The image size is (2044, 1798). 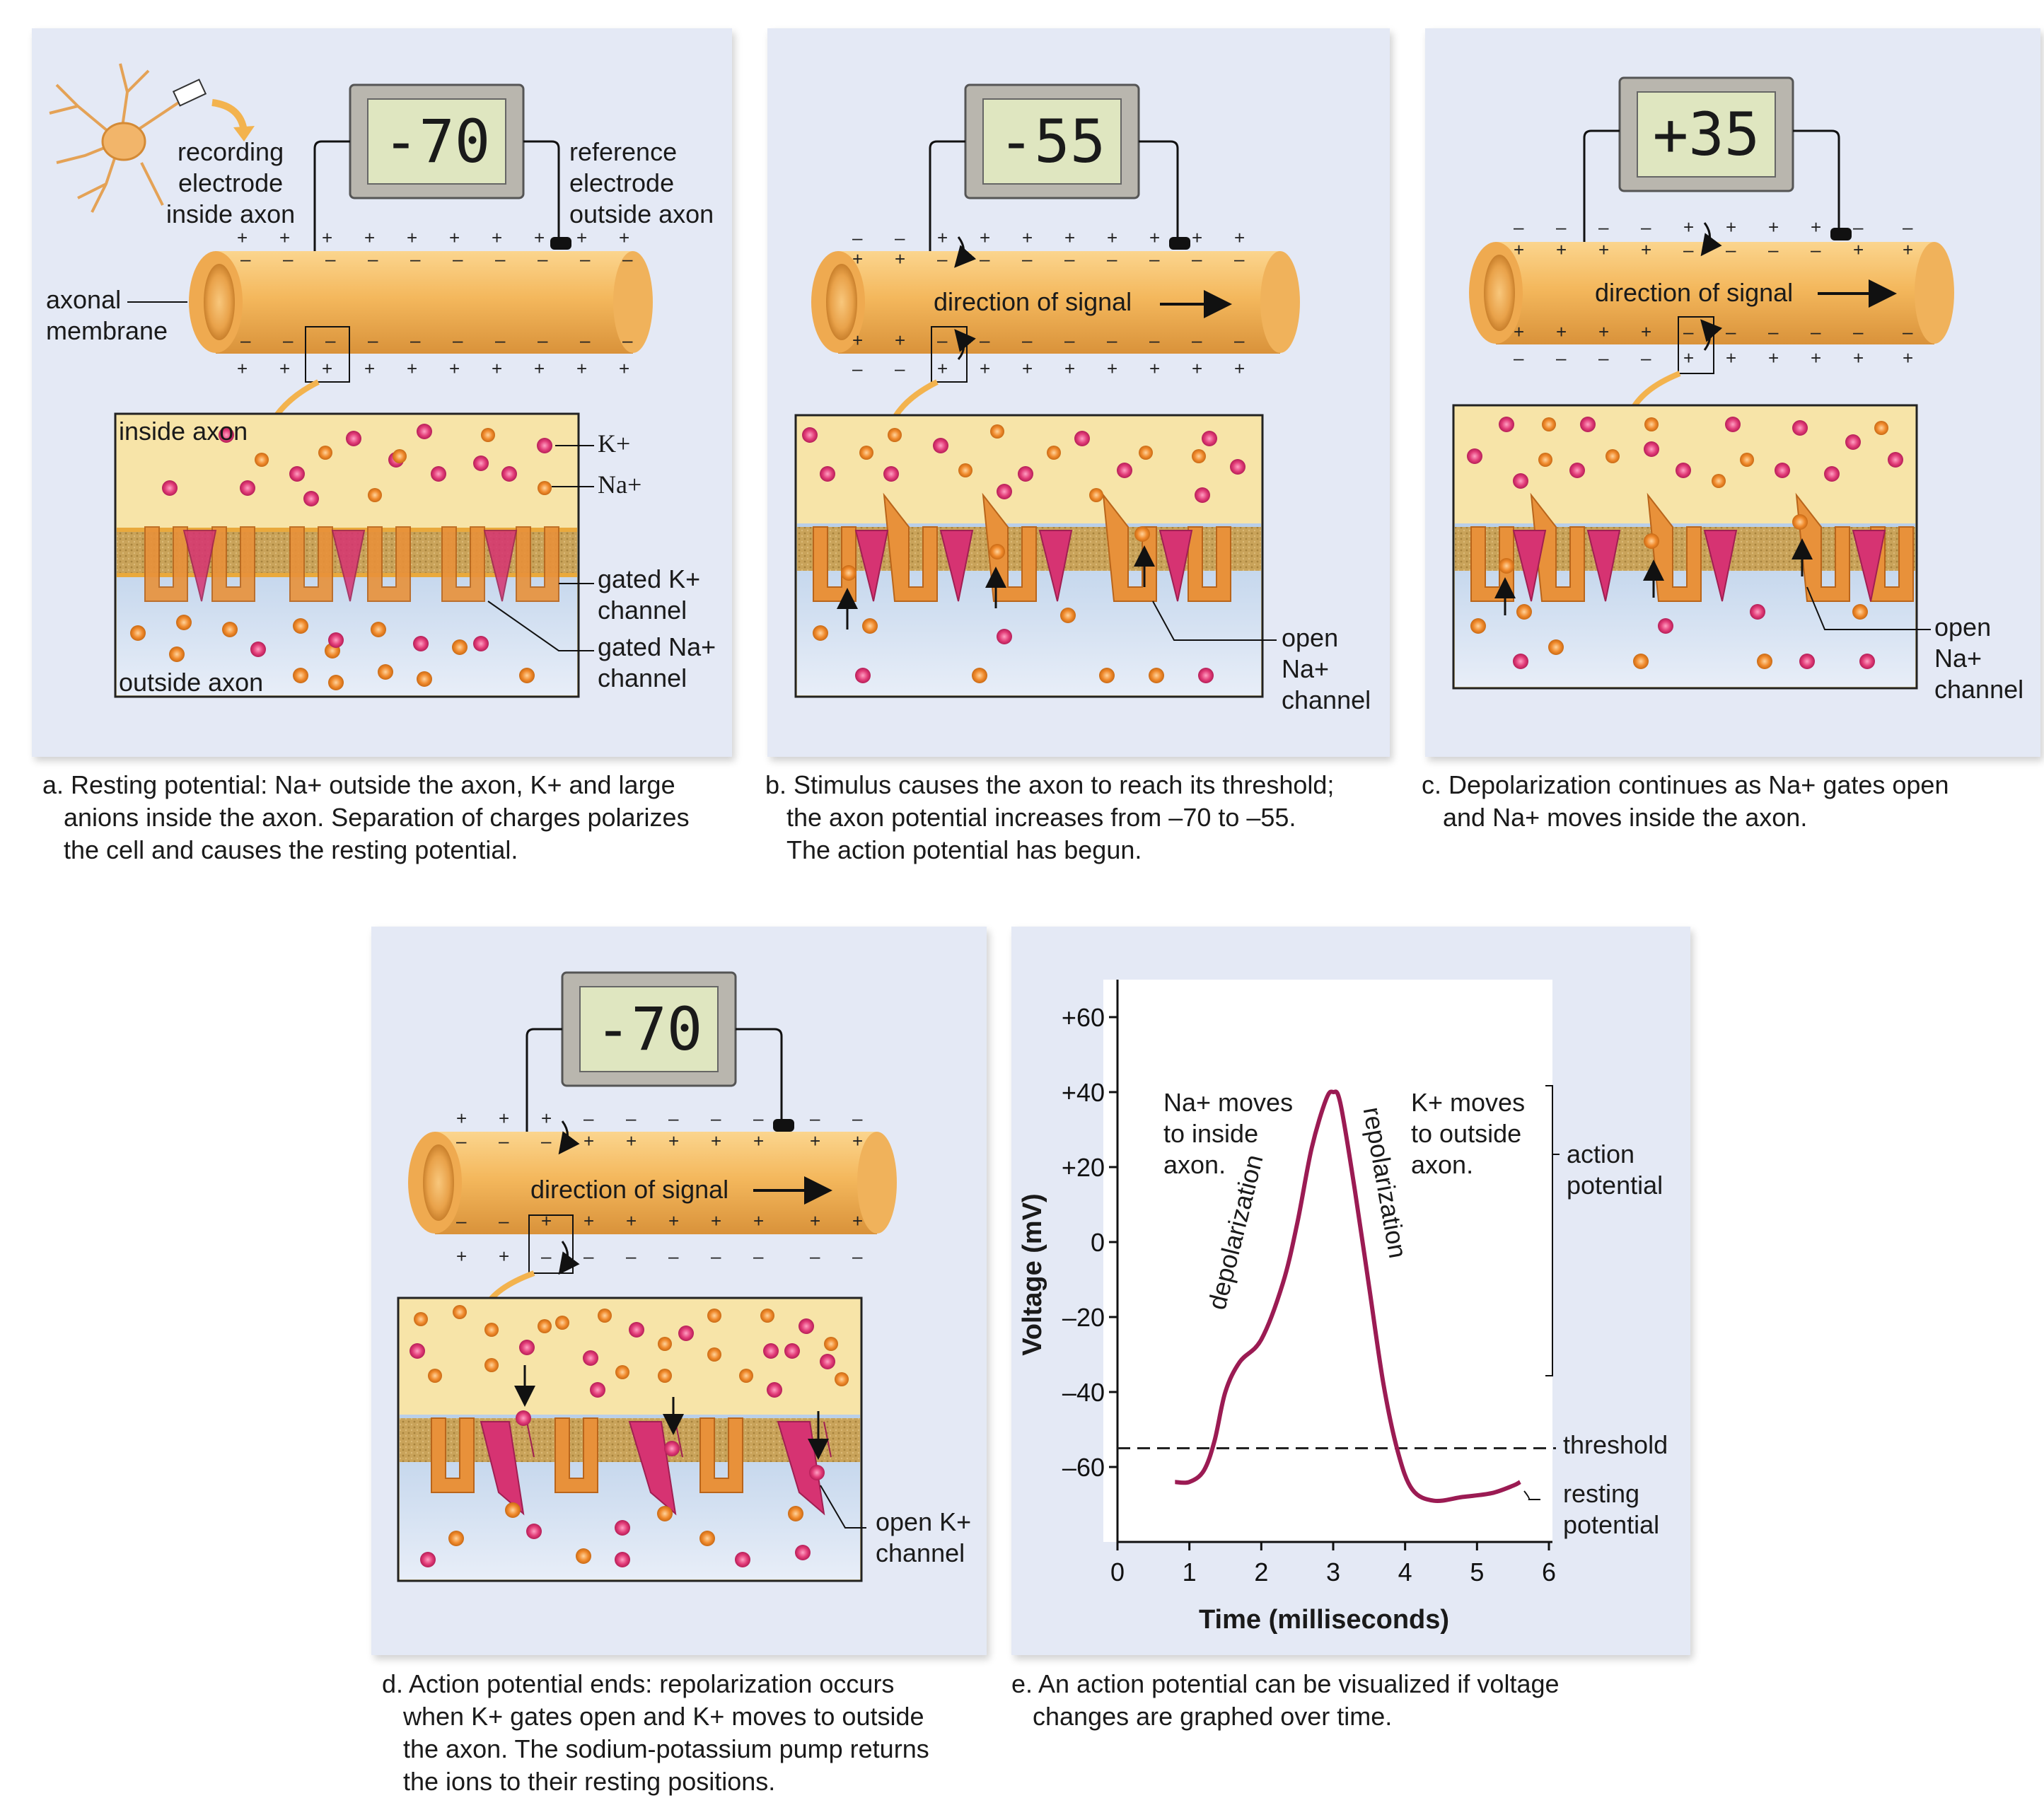 What do you see at coordinates (1083, 1017) in the screenshot?
I see `y-tick-label: +60` at bounding box center [1083, 1017].